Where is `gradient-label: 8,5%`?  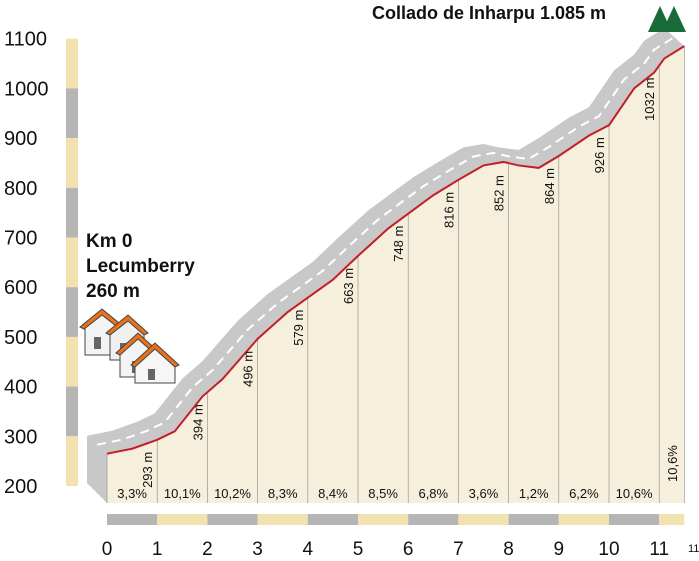 gradient-label: 8,5% is located at coordinates (383, 493).